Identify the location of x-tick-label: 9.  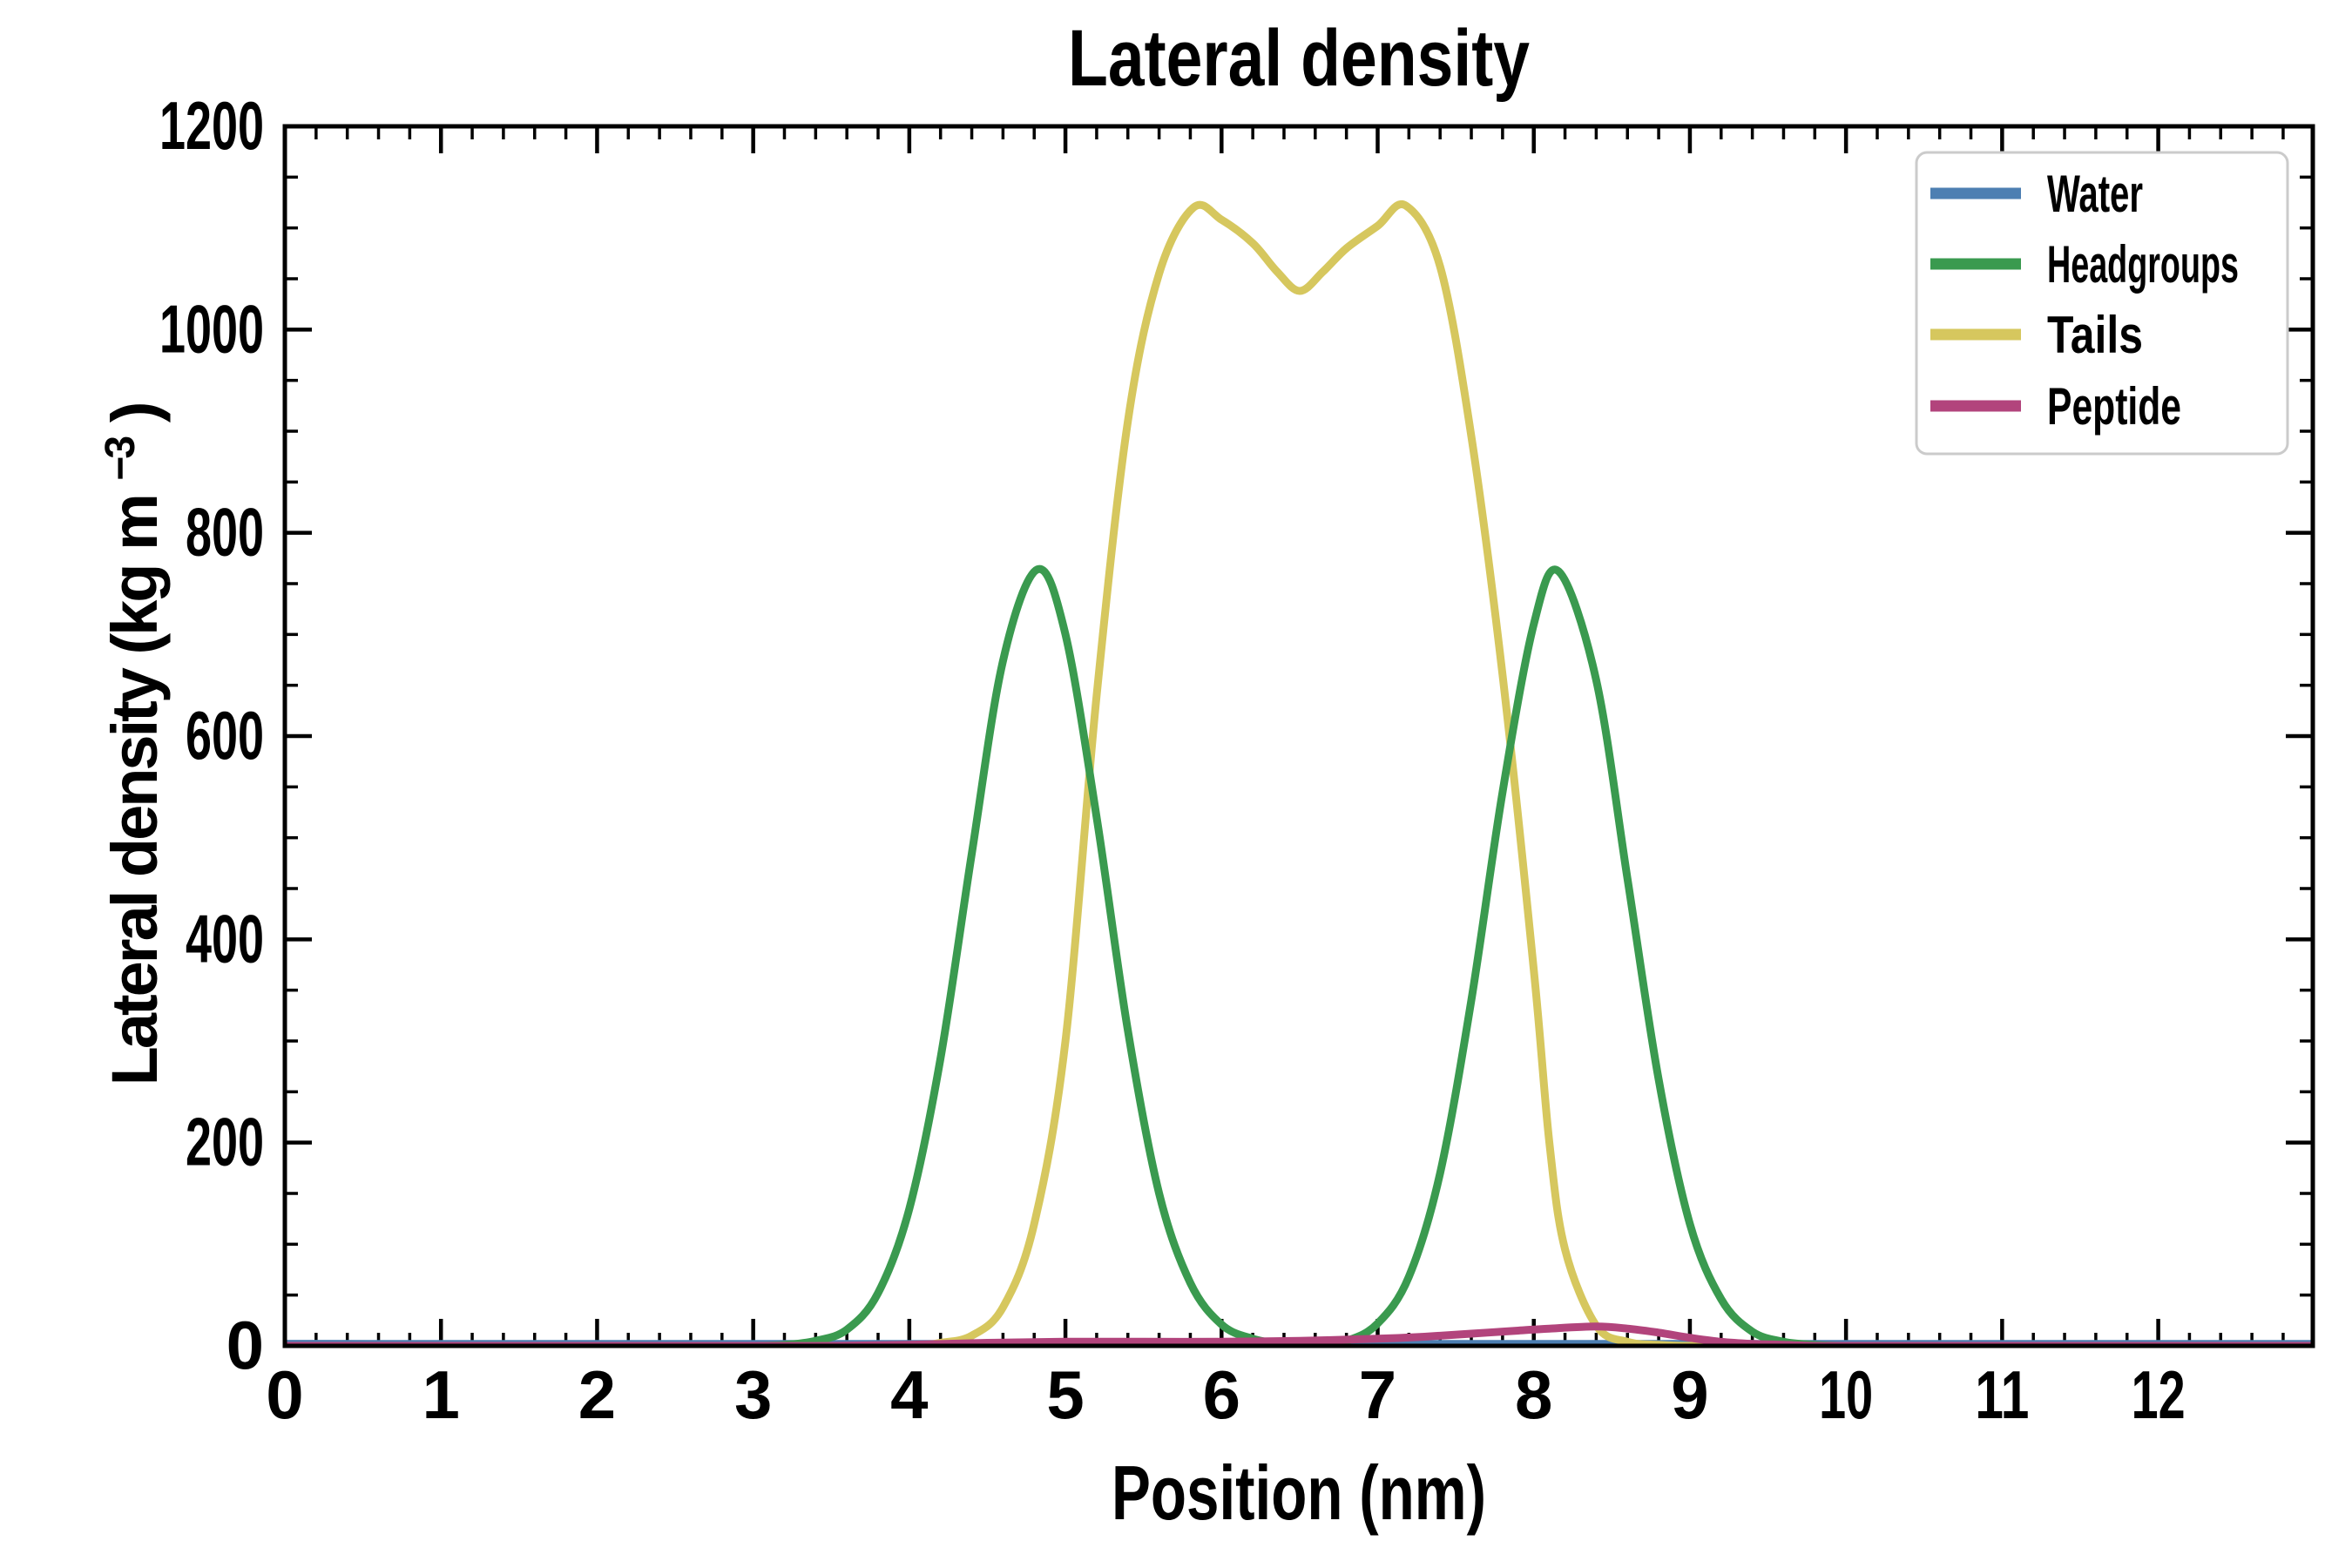
(1689, 1394).